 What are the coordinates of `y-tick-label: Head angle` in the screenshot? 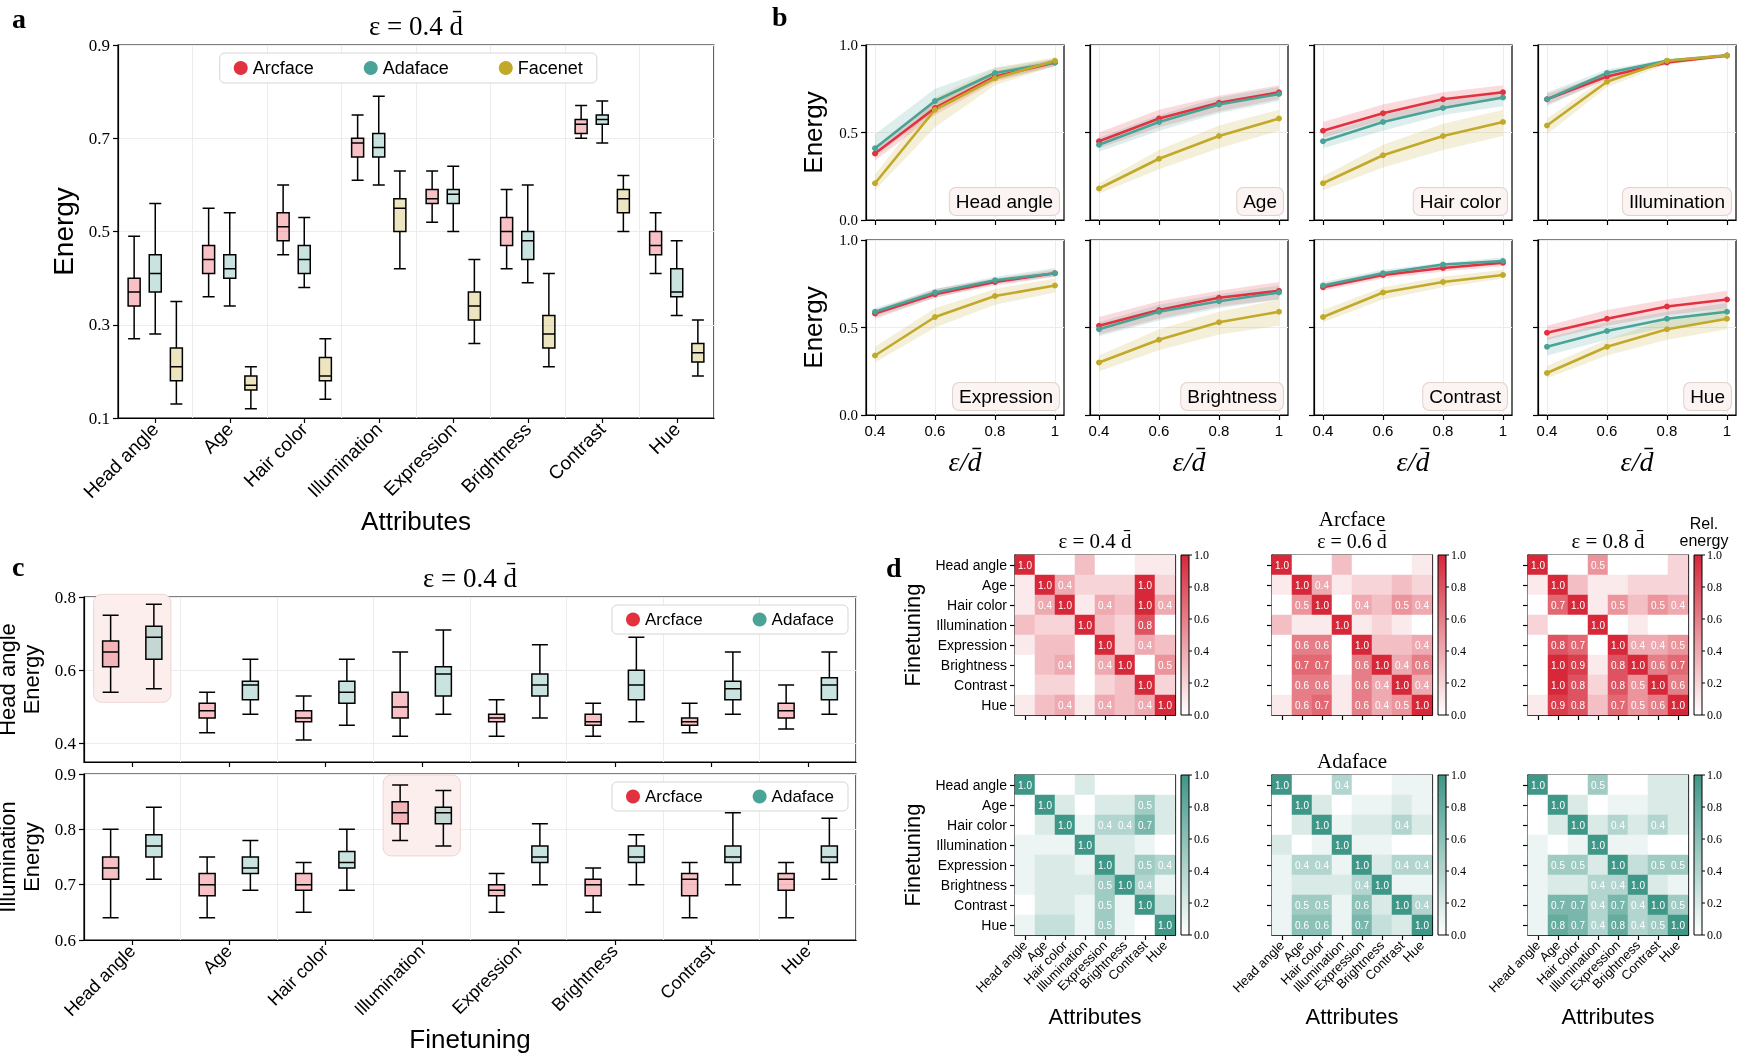 It's located at (971, 785).